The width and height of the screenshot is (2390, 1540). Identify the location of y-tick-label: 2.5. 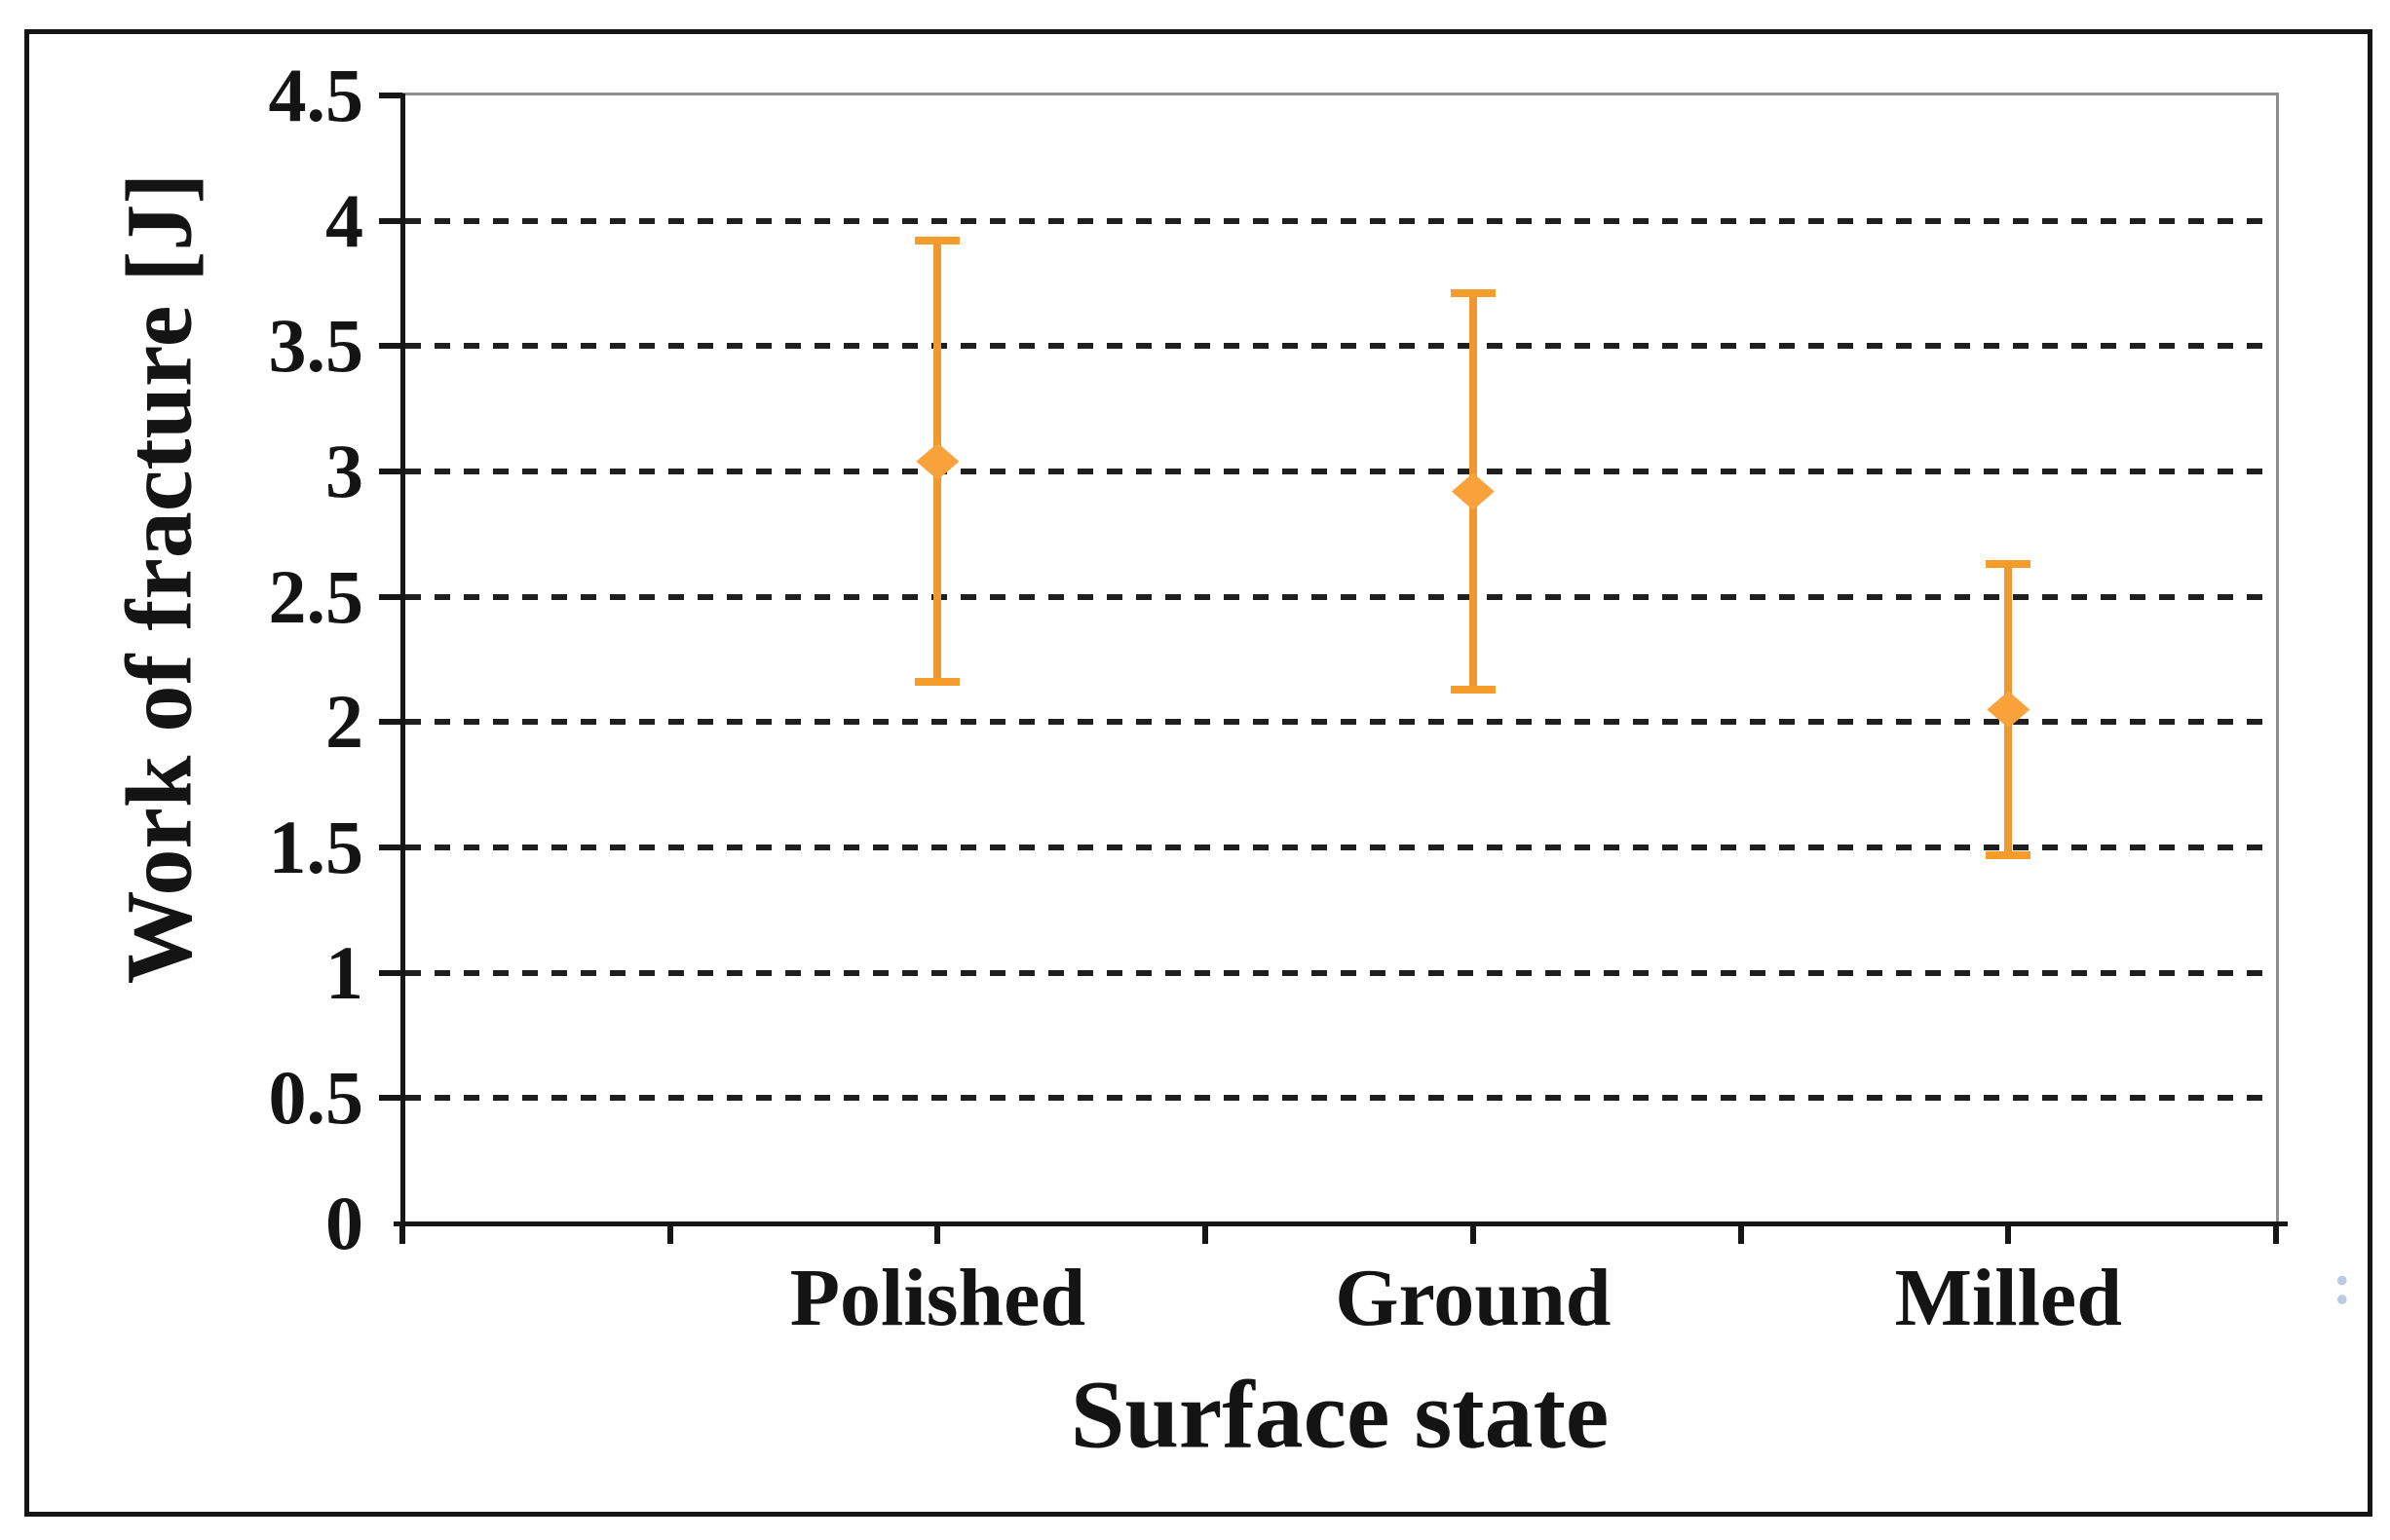
(316, 596).